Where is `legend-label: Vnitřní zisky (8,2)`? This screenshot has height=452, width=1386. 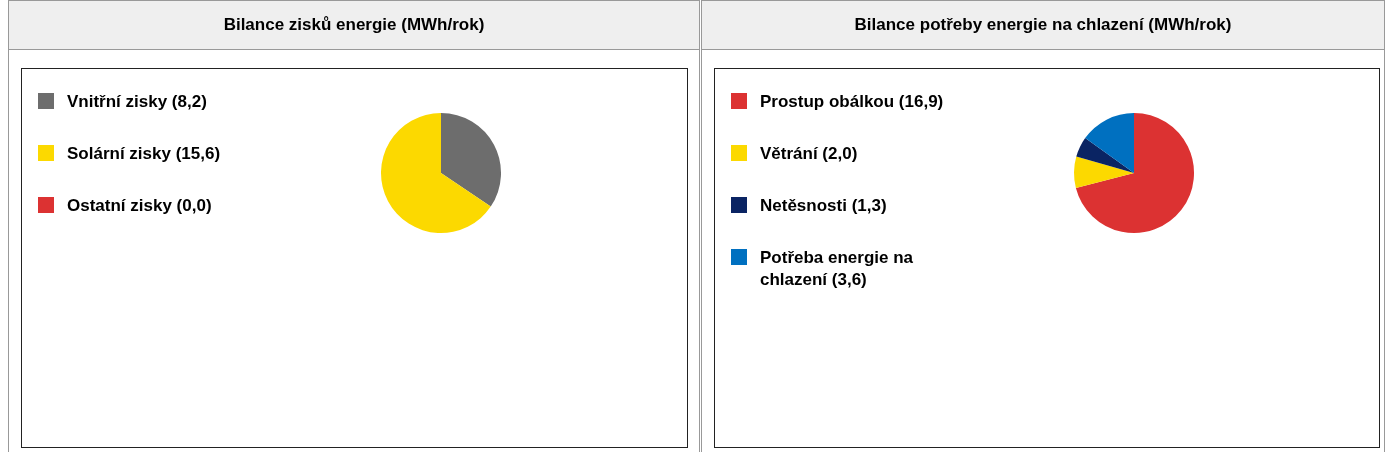 legend-label: Vnitřní zisky (8,2) is located at coordinates (137, 102).